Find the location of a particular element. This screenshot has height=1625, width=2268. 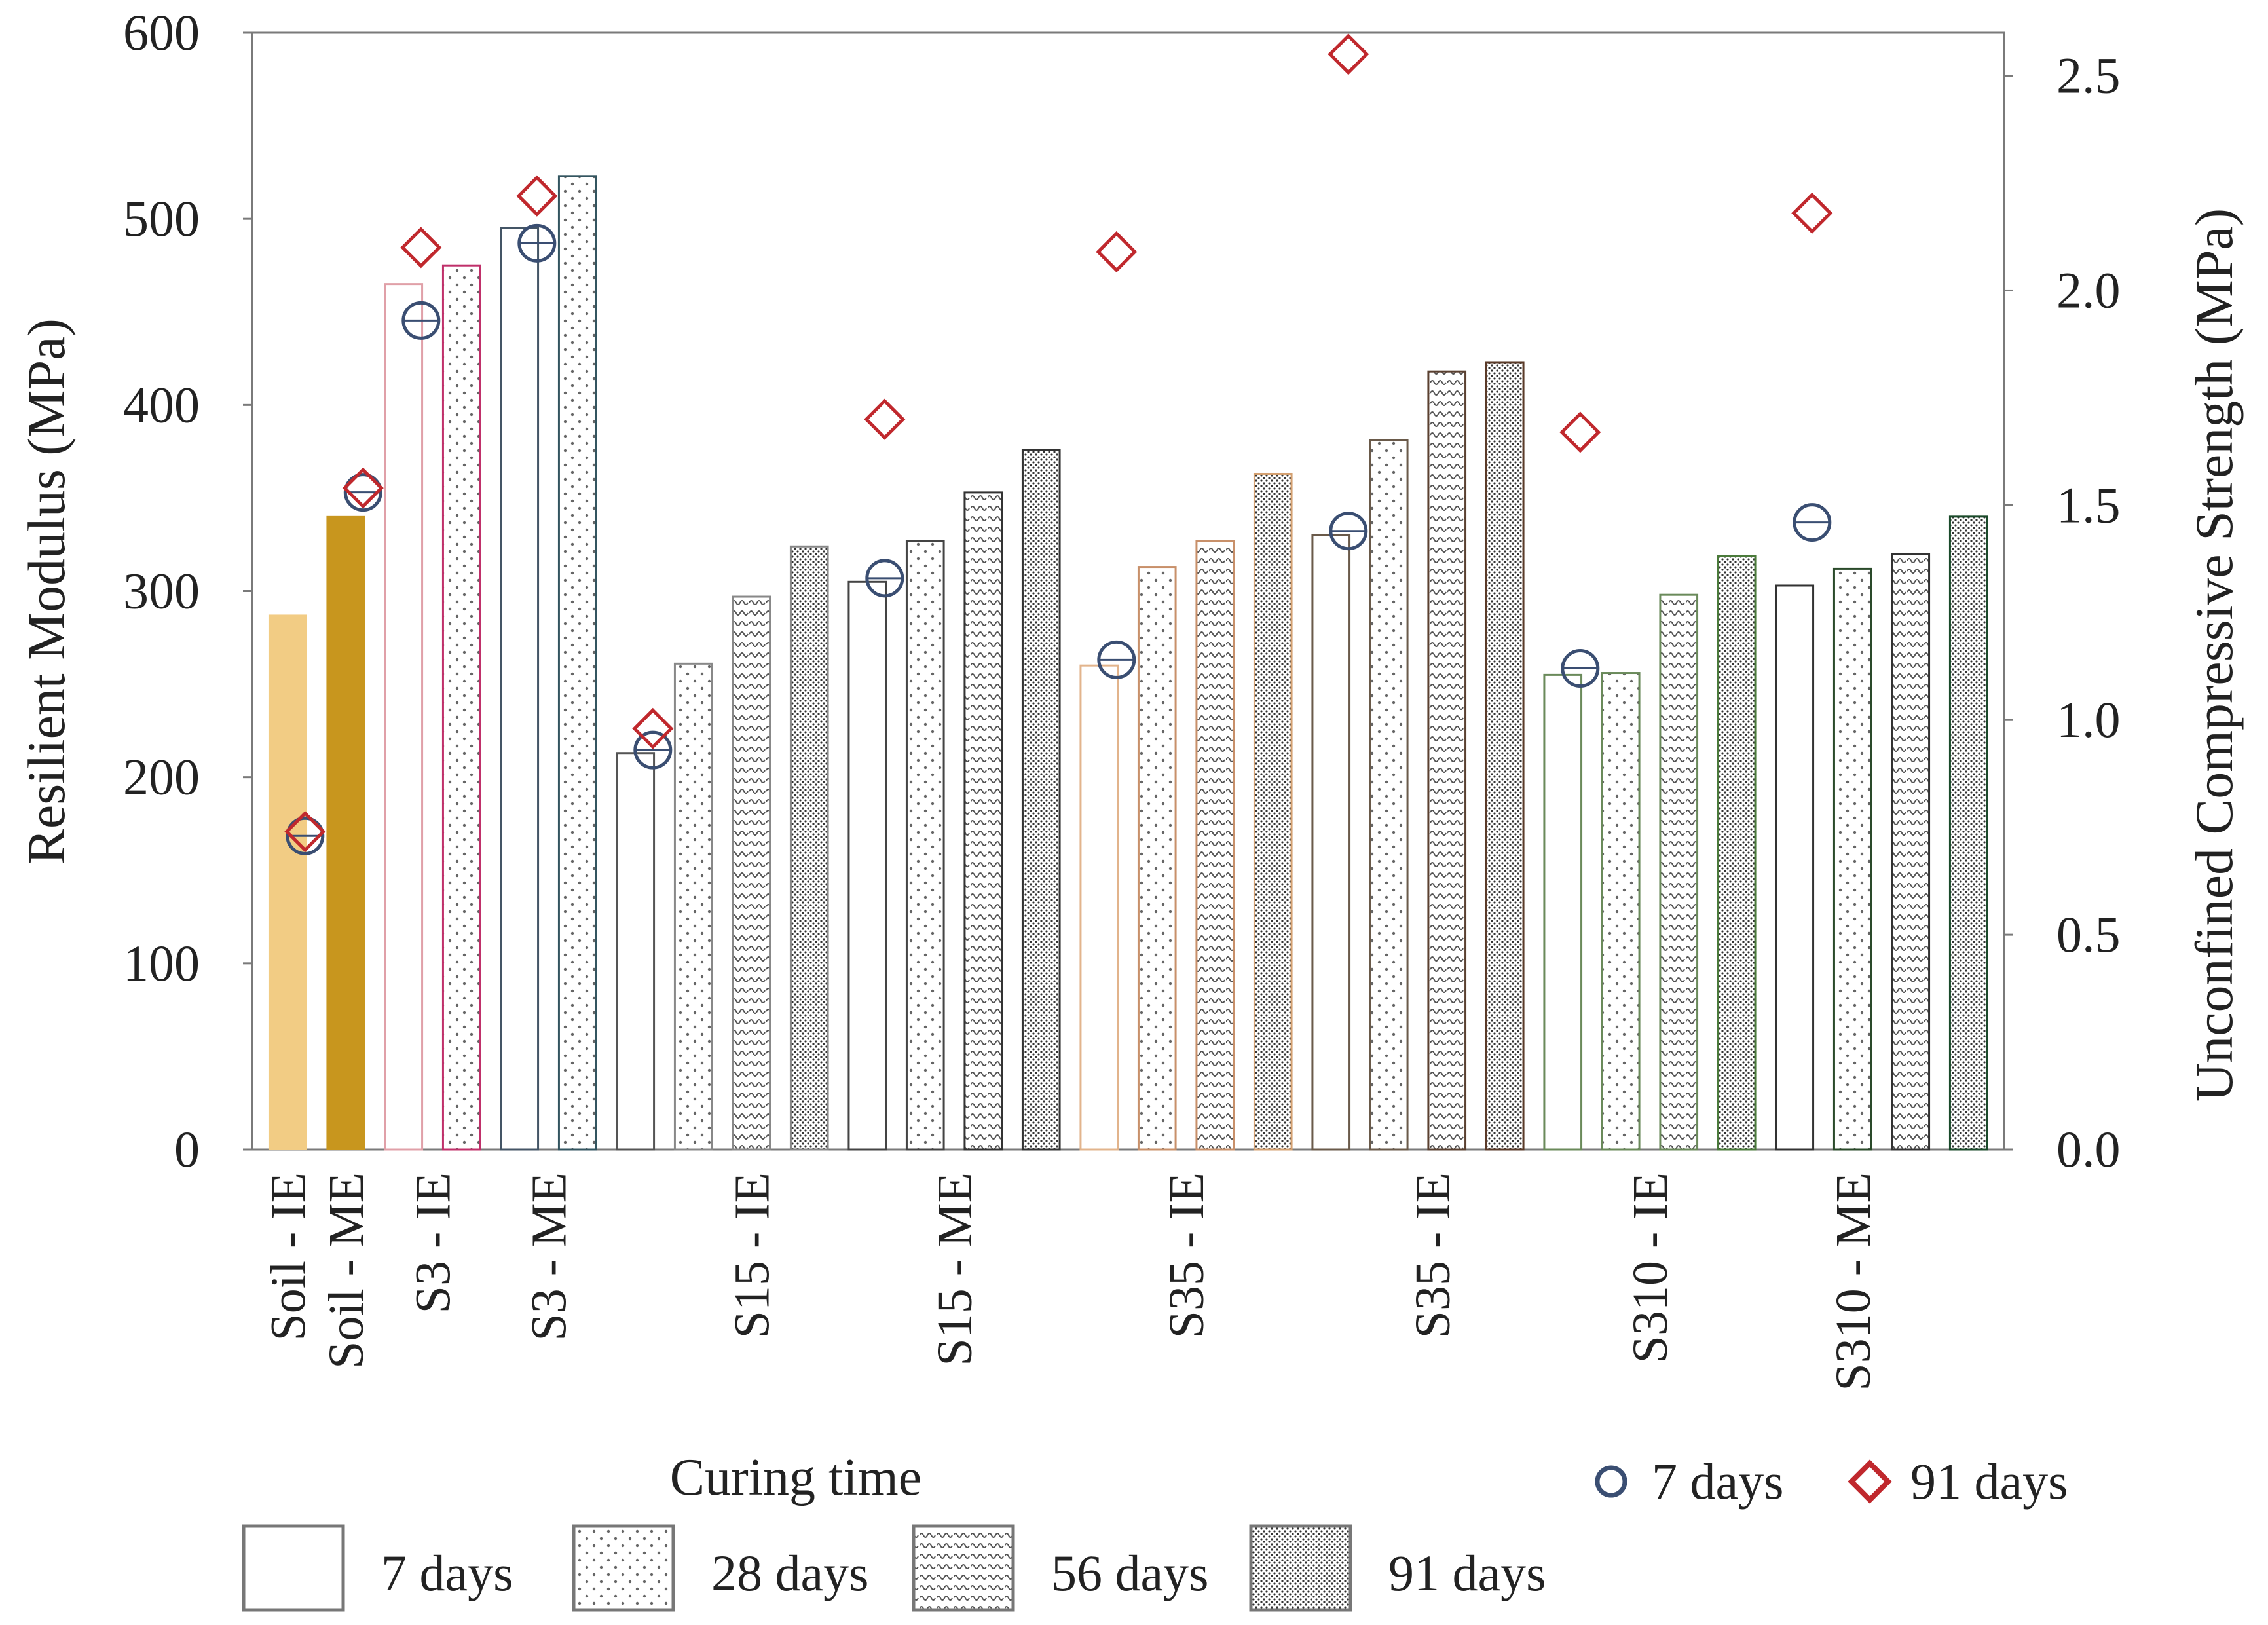

right-tick-label: 2.5 is located at coordinates (2088, 76).